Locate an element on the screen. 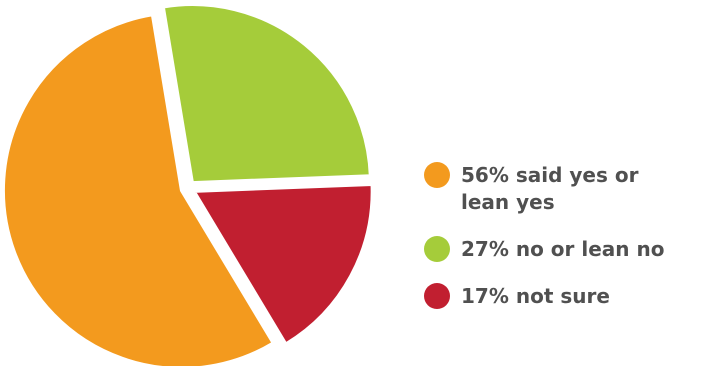 This screenshot has height=366, width=707. legend-item-not-sure: 17% not sure is located at coordinates (564, 296).